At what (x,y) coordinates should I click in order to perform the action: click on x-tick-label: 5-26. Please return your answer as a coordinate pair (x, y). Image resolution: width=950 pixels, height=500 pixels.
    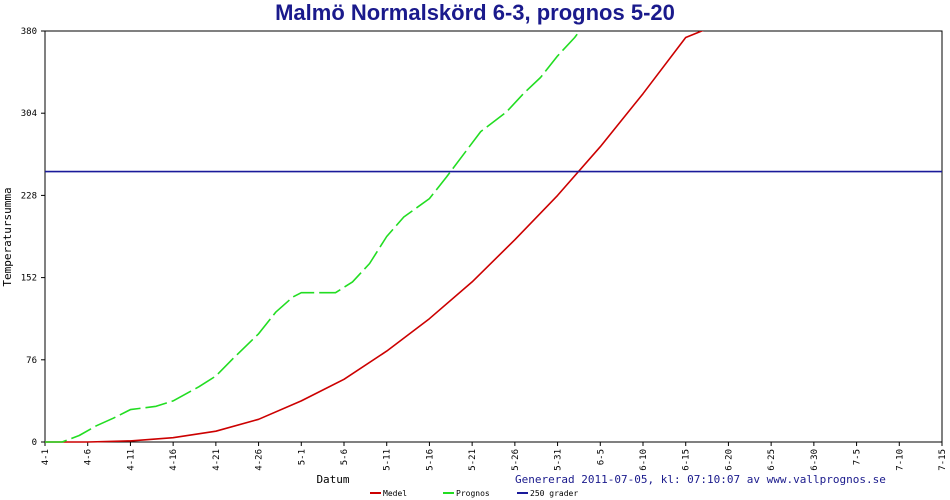
    Looking at the image, I should click on (516, 460).